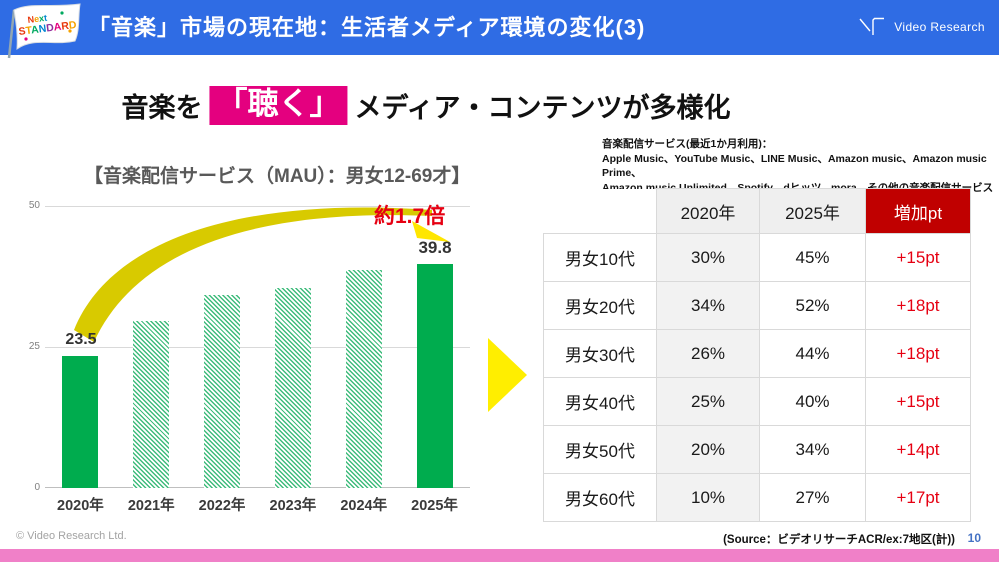  I want to click on next-standard-flag-icon: Next STANDARD, so click(44, 31).